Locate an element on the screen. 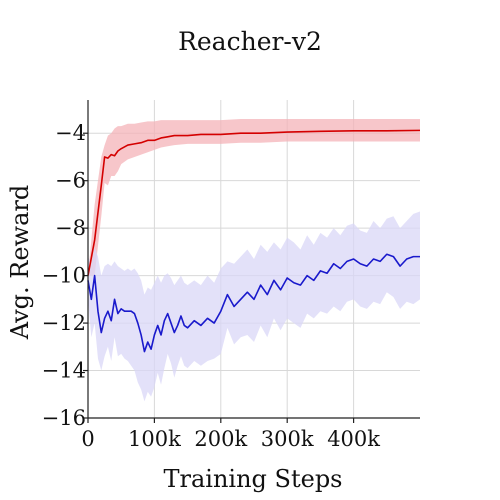  x-tick-label: 200k is located at coordinates (220, 439).